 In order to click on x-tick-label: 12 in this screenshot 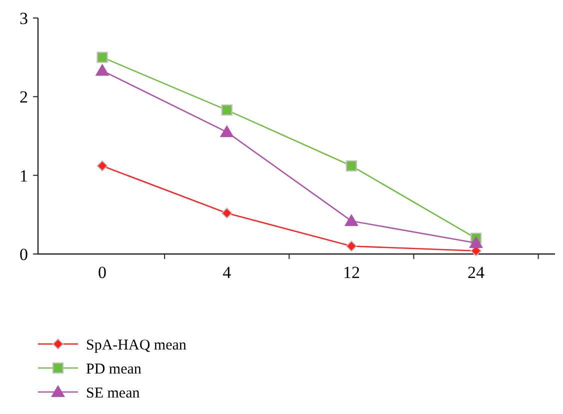, I will do `click(351, 272)`.